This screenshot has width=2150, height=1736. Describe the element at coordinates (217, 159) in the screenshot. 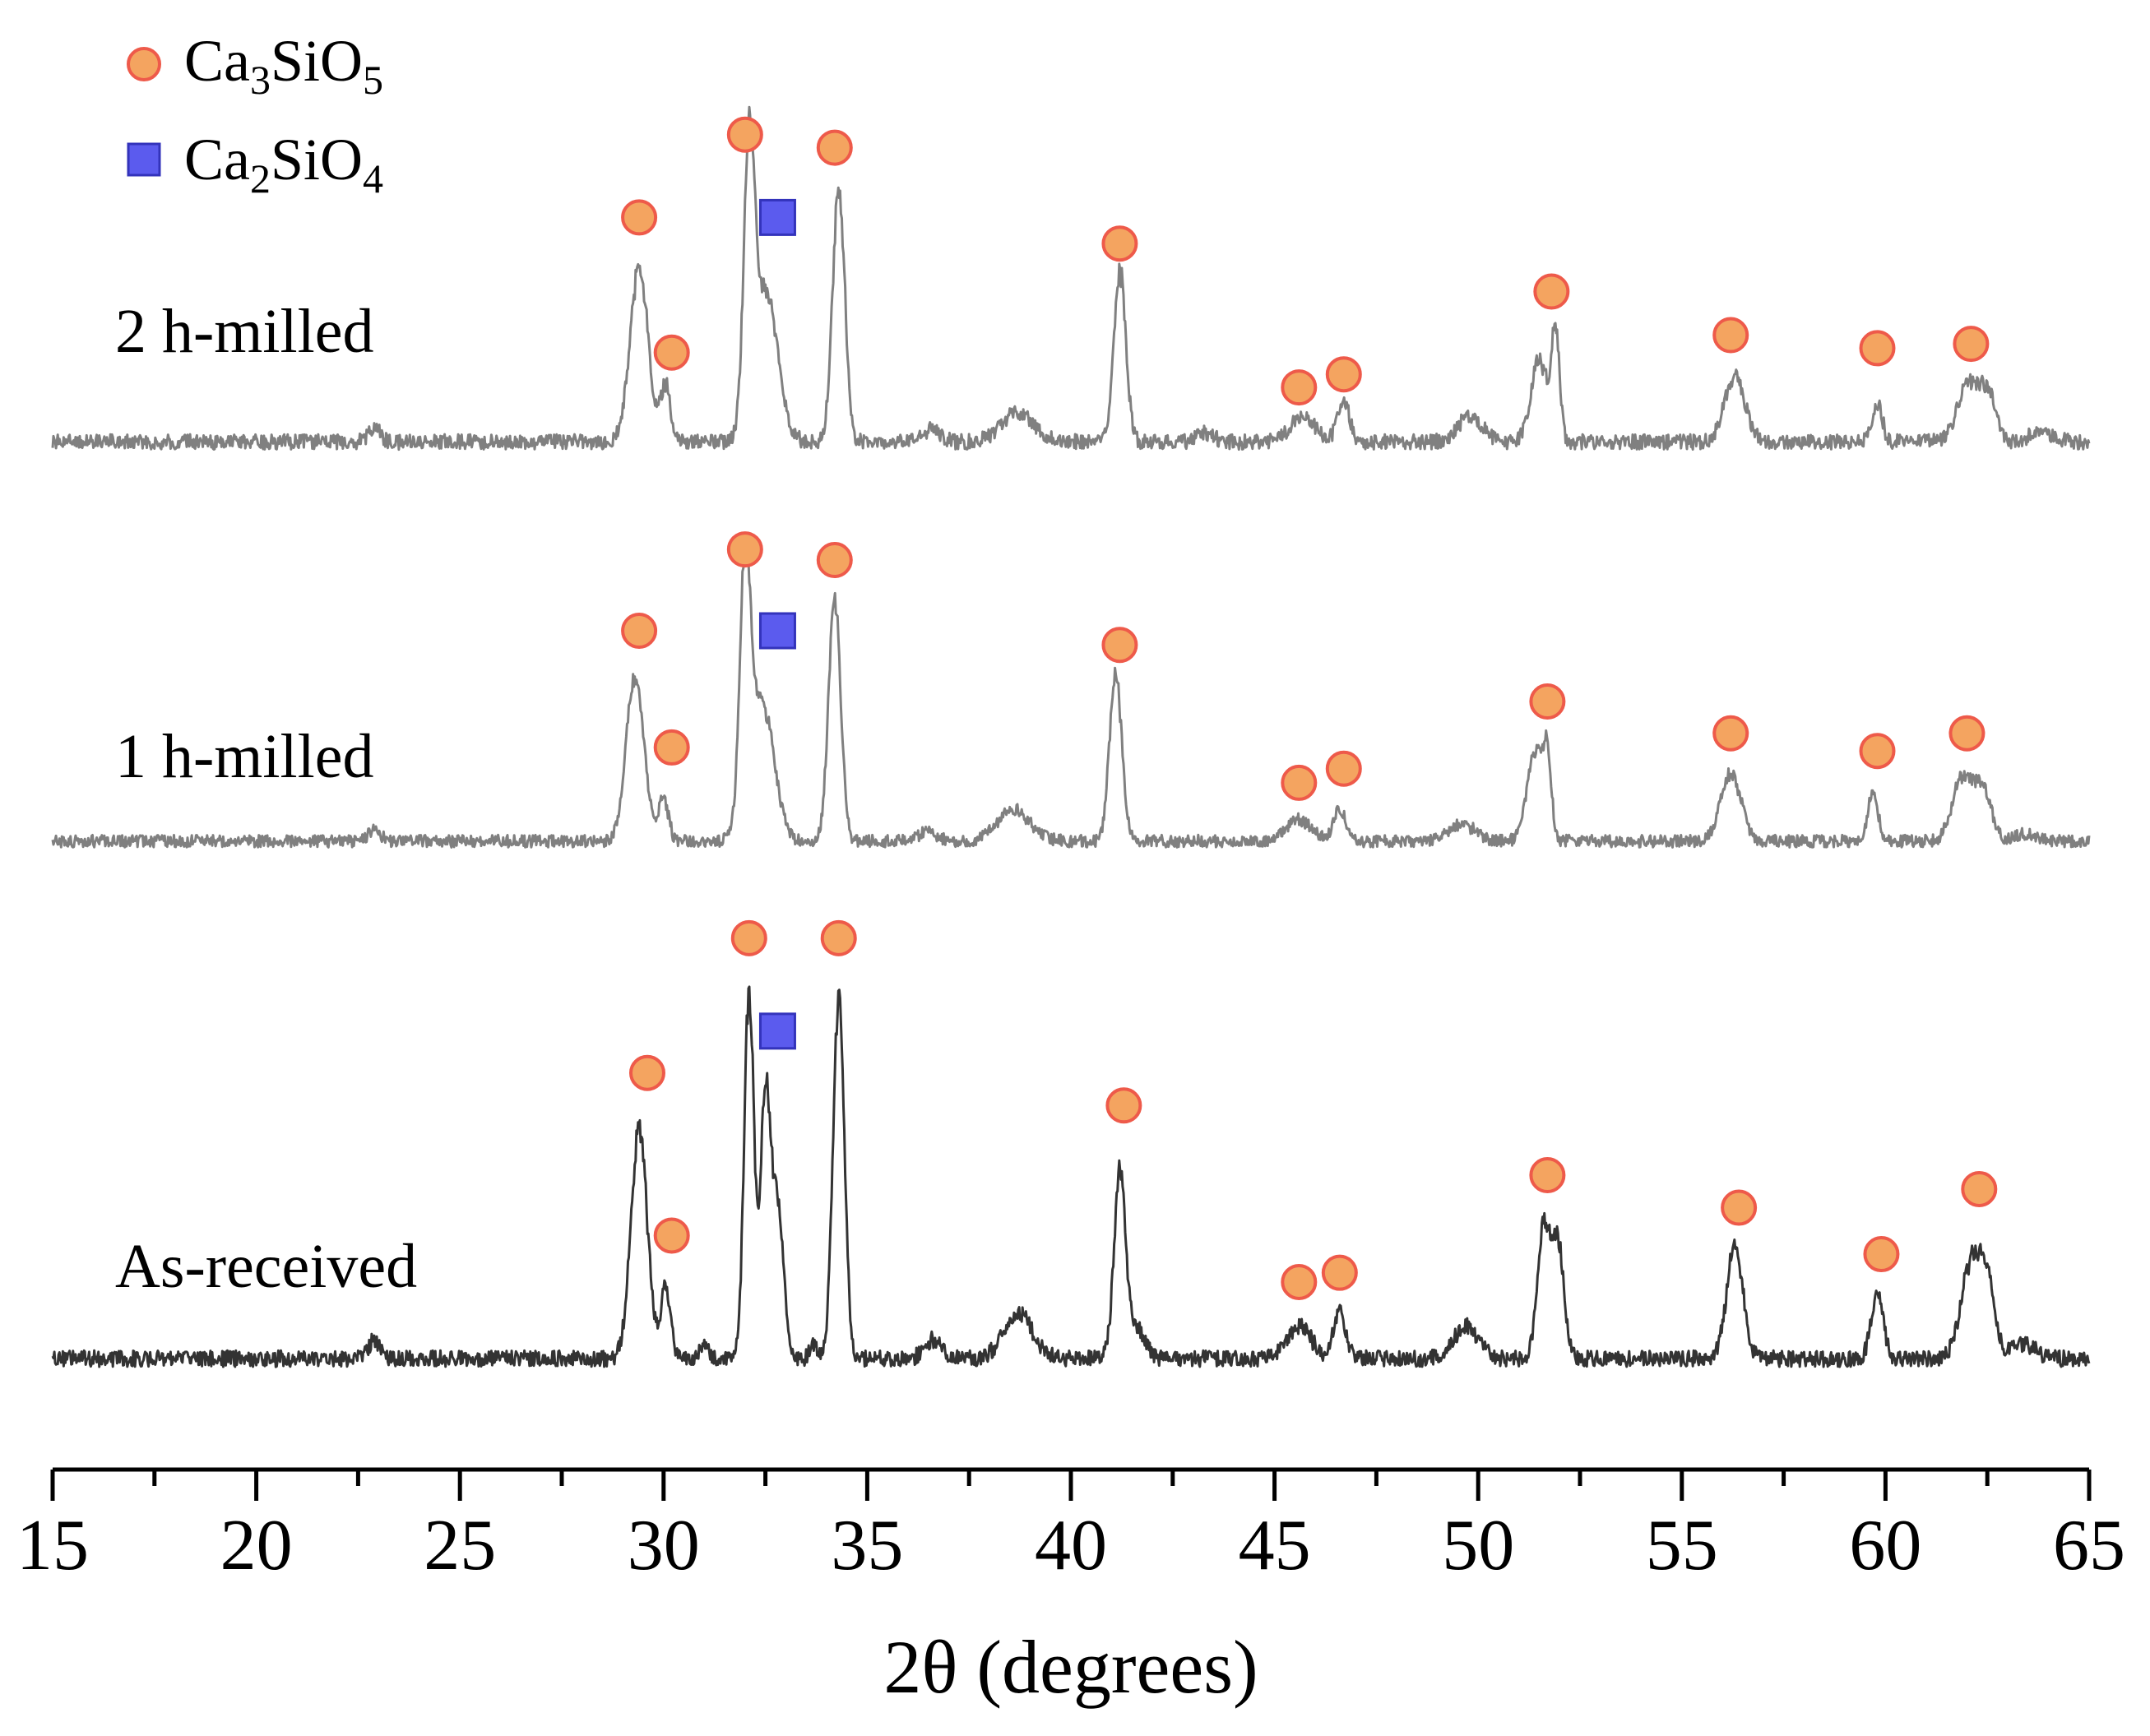

I see `legend-c2s-main: Ca` at that location.